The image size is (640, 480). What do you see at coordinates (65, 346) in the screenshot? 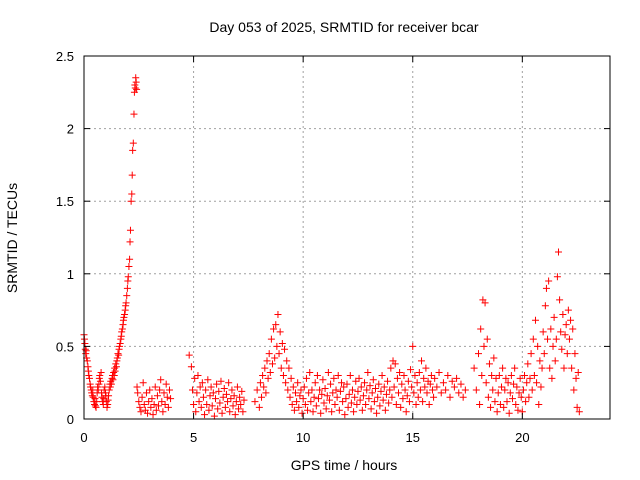
I see `y-tick-label: 0.5` at bounding box center [65, 346].